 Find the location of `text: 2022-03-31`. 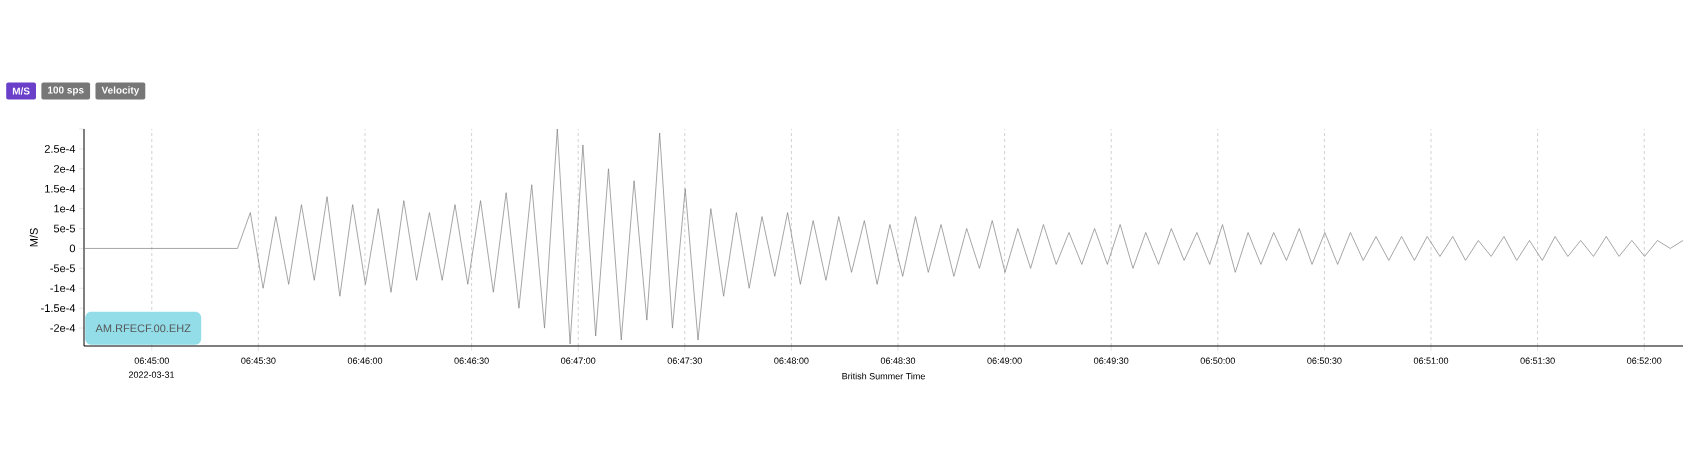

text: 2022-03-31 is located at coordinates (151, 374).